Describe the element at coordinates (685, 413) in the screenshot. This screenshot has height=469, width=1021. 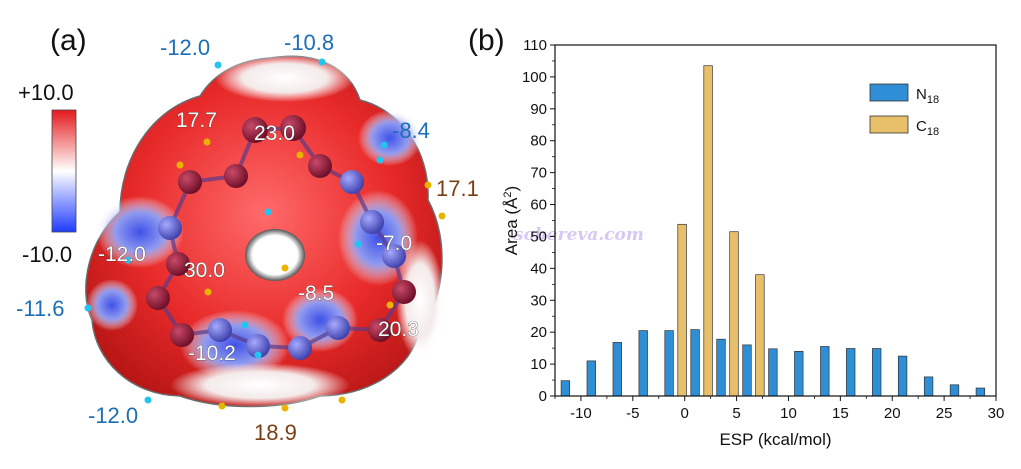
I see `x-tick-label: 0` at that location.